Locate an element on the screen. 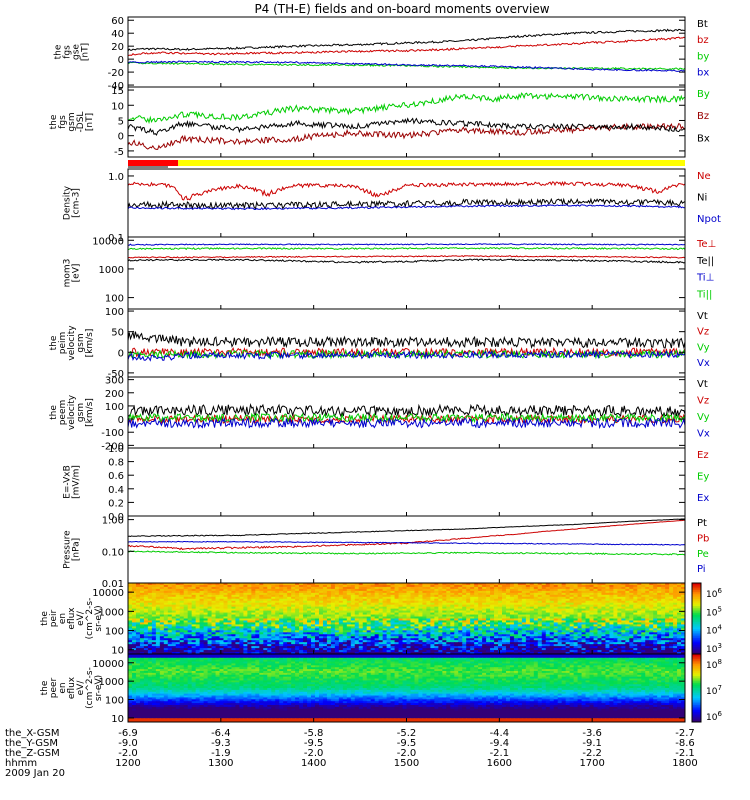  y-axis-label-line: mom3 is located at coordinates (68, 273).